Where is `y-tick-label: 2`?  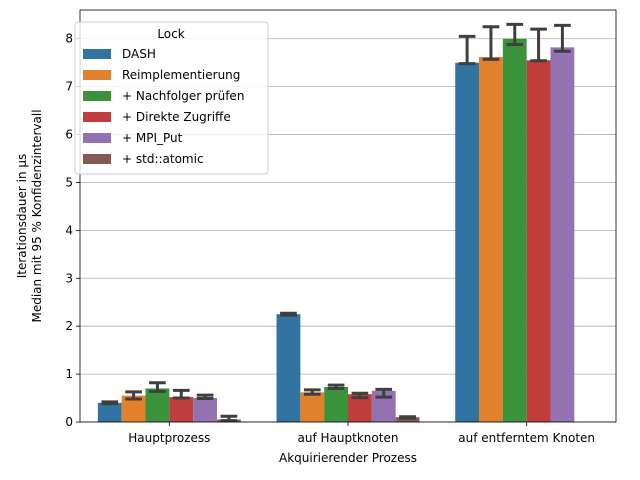
y-tick-label: 2 is located at coordinates (69, 326).